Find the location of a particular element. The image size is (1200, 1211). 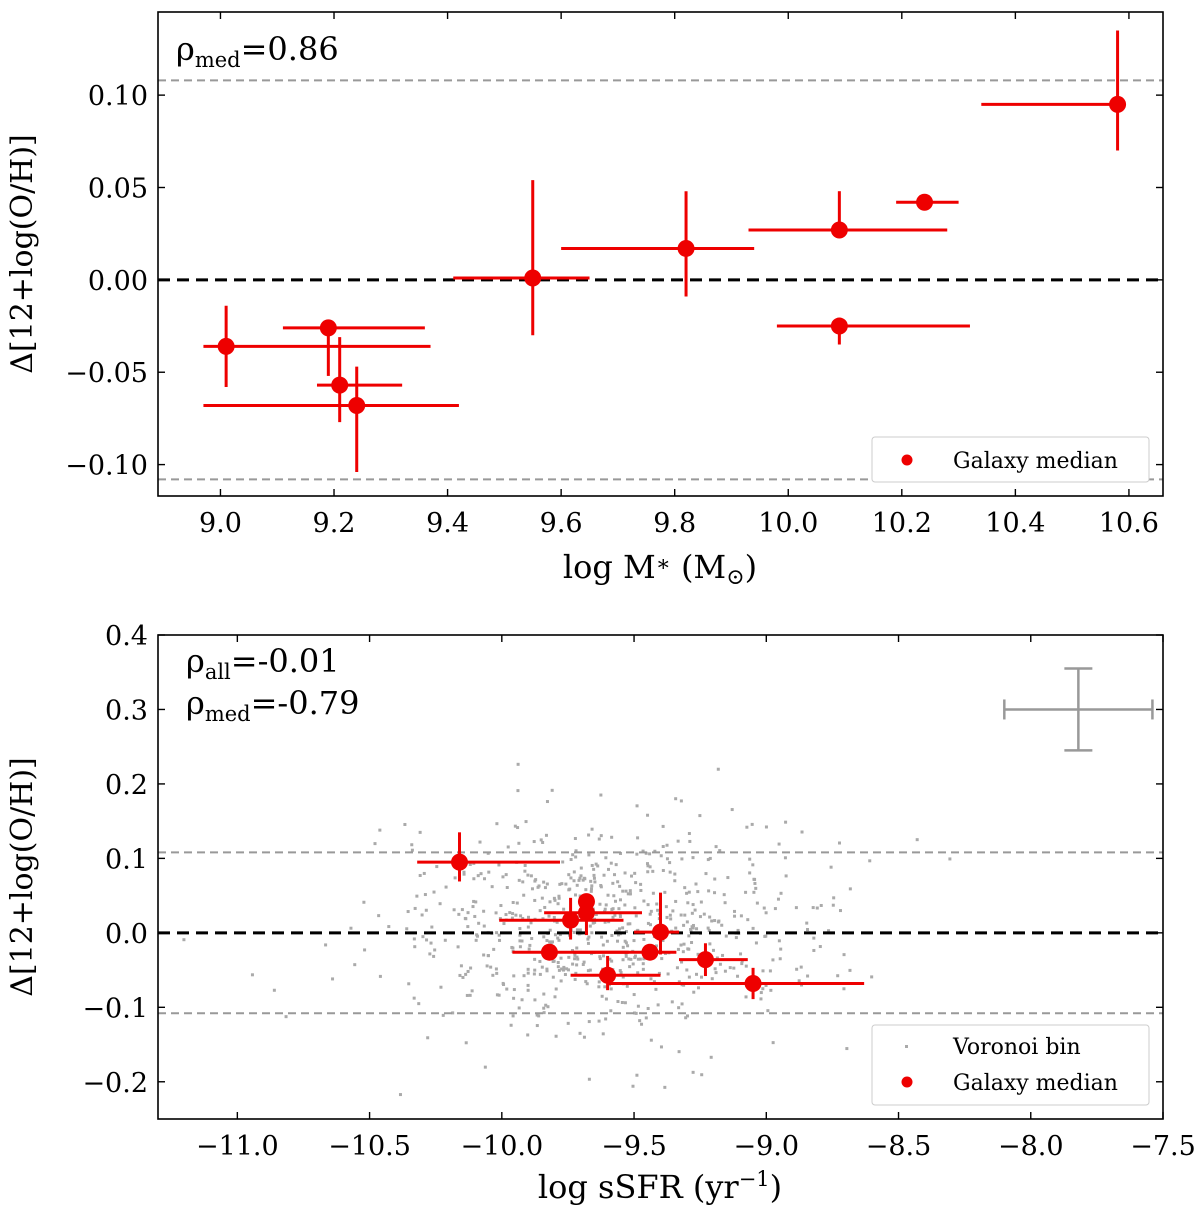

x-tick-label: −10.0 is located at coordinates (501, 1146).